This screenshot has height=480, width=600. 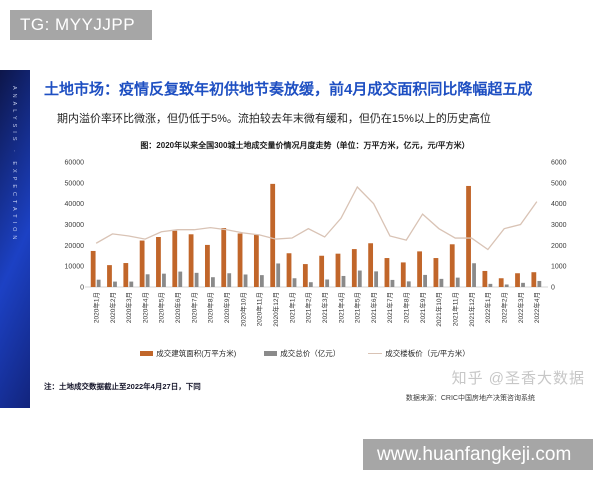 I want to click on svg-text: 60000, so click(x=75, y=163).